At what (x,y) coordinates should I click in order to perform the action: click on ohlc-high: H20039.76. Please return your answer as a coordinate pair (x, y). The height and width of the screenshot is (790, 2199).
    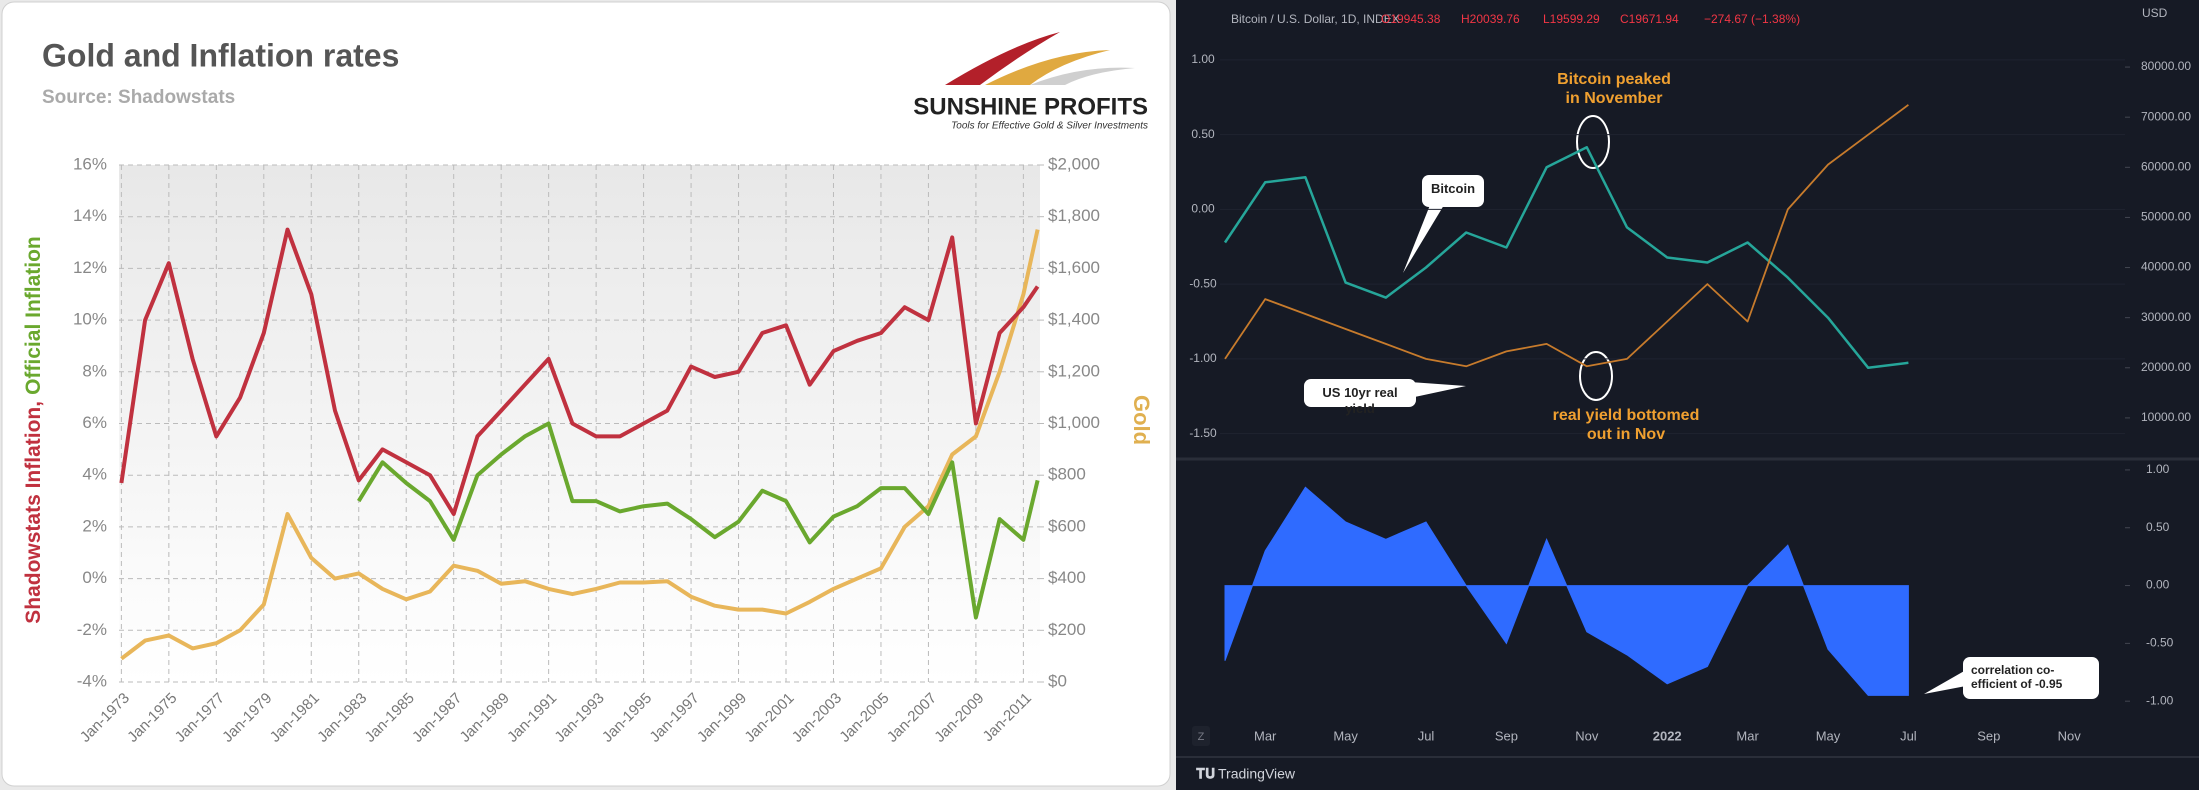
    Looking at the image, I should click on (1490, 19).